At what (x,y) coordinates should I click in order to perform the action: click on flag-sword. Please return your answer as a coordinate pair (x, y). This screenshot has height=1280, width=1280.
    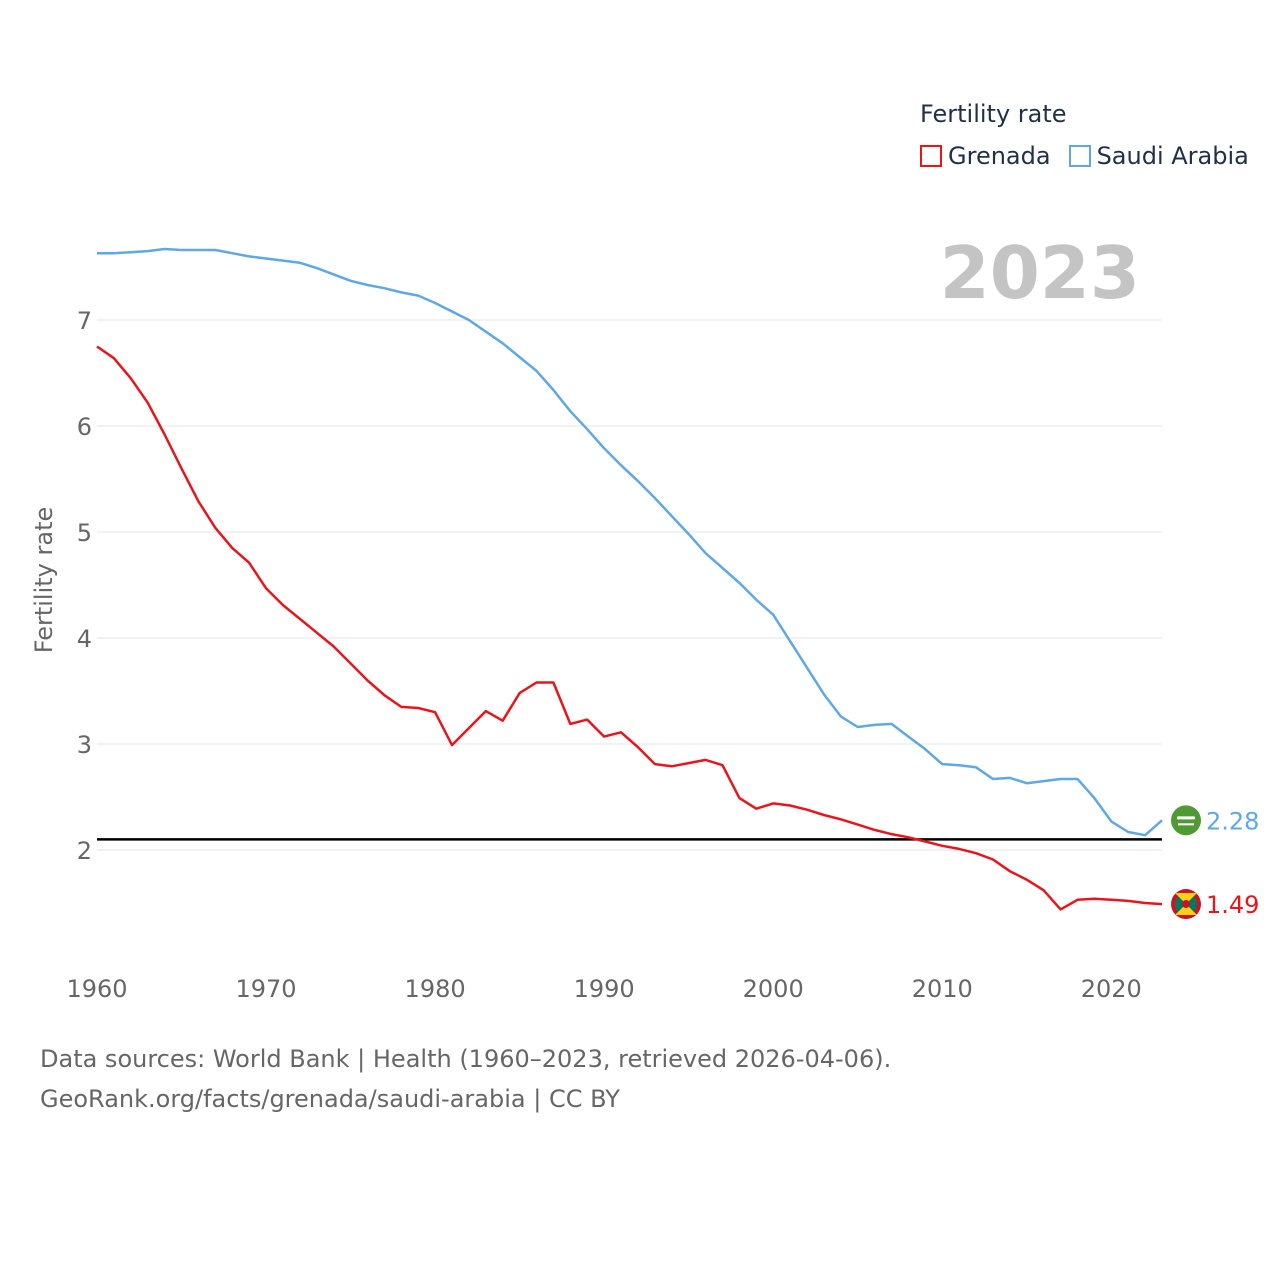
    Looking at the image, I should click on (1186, 824).